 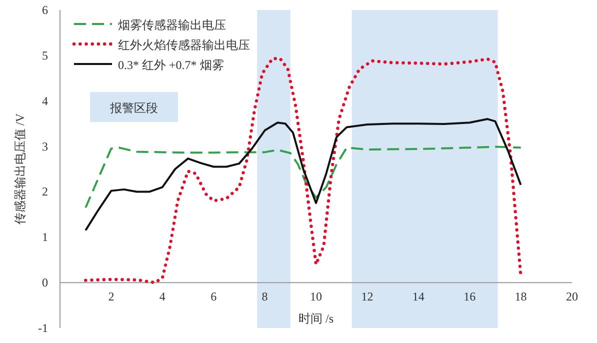 I want to click on y-tick-label: 3, so click(x=45, y=146).